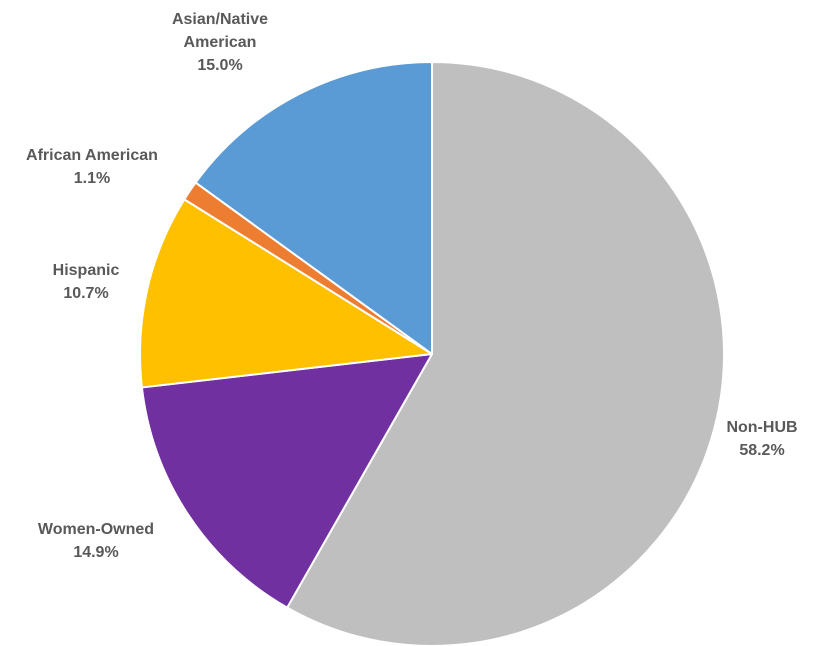 The width and height of the screenshot is (821, 646). I want to click on slice-category-label: Asian/Native, so click(220, 19).